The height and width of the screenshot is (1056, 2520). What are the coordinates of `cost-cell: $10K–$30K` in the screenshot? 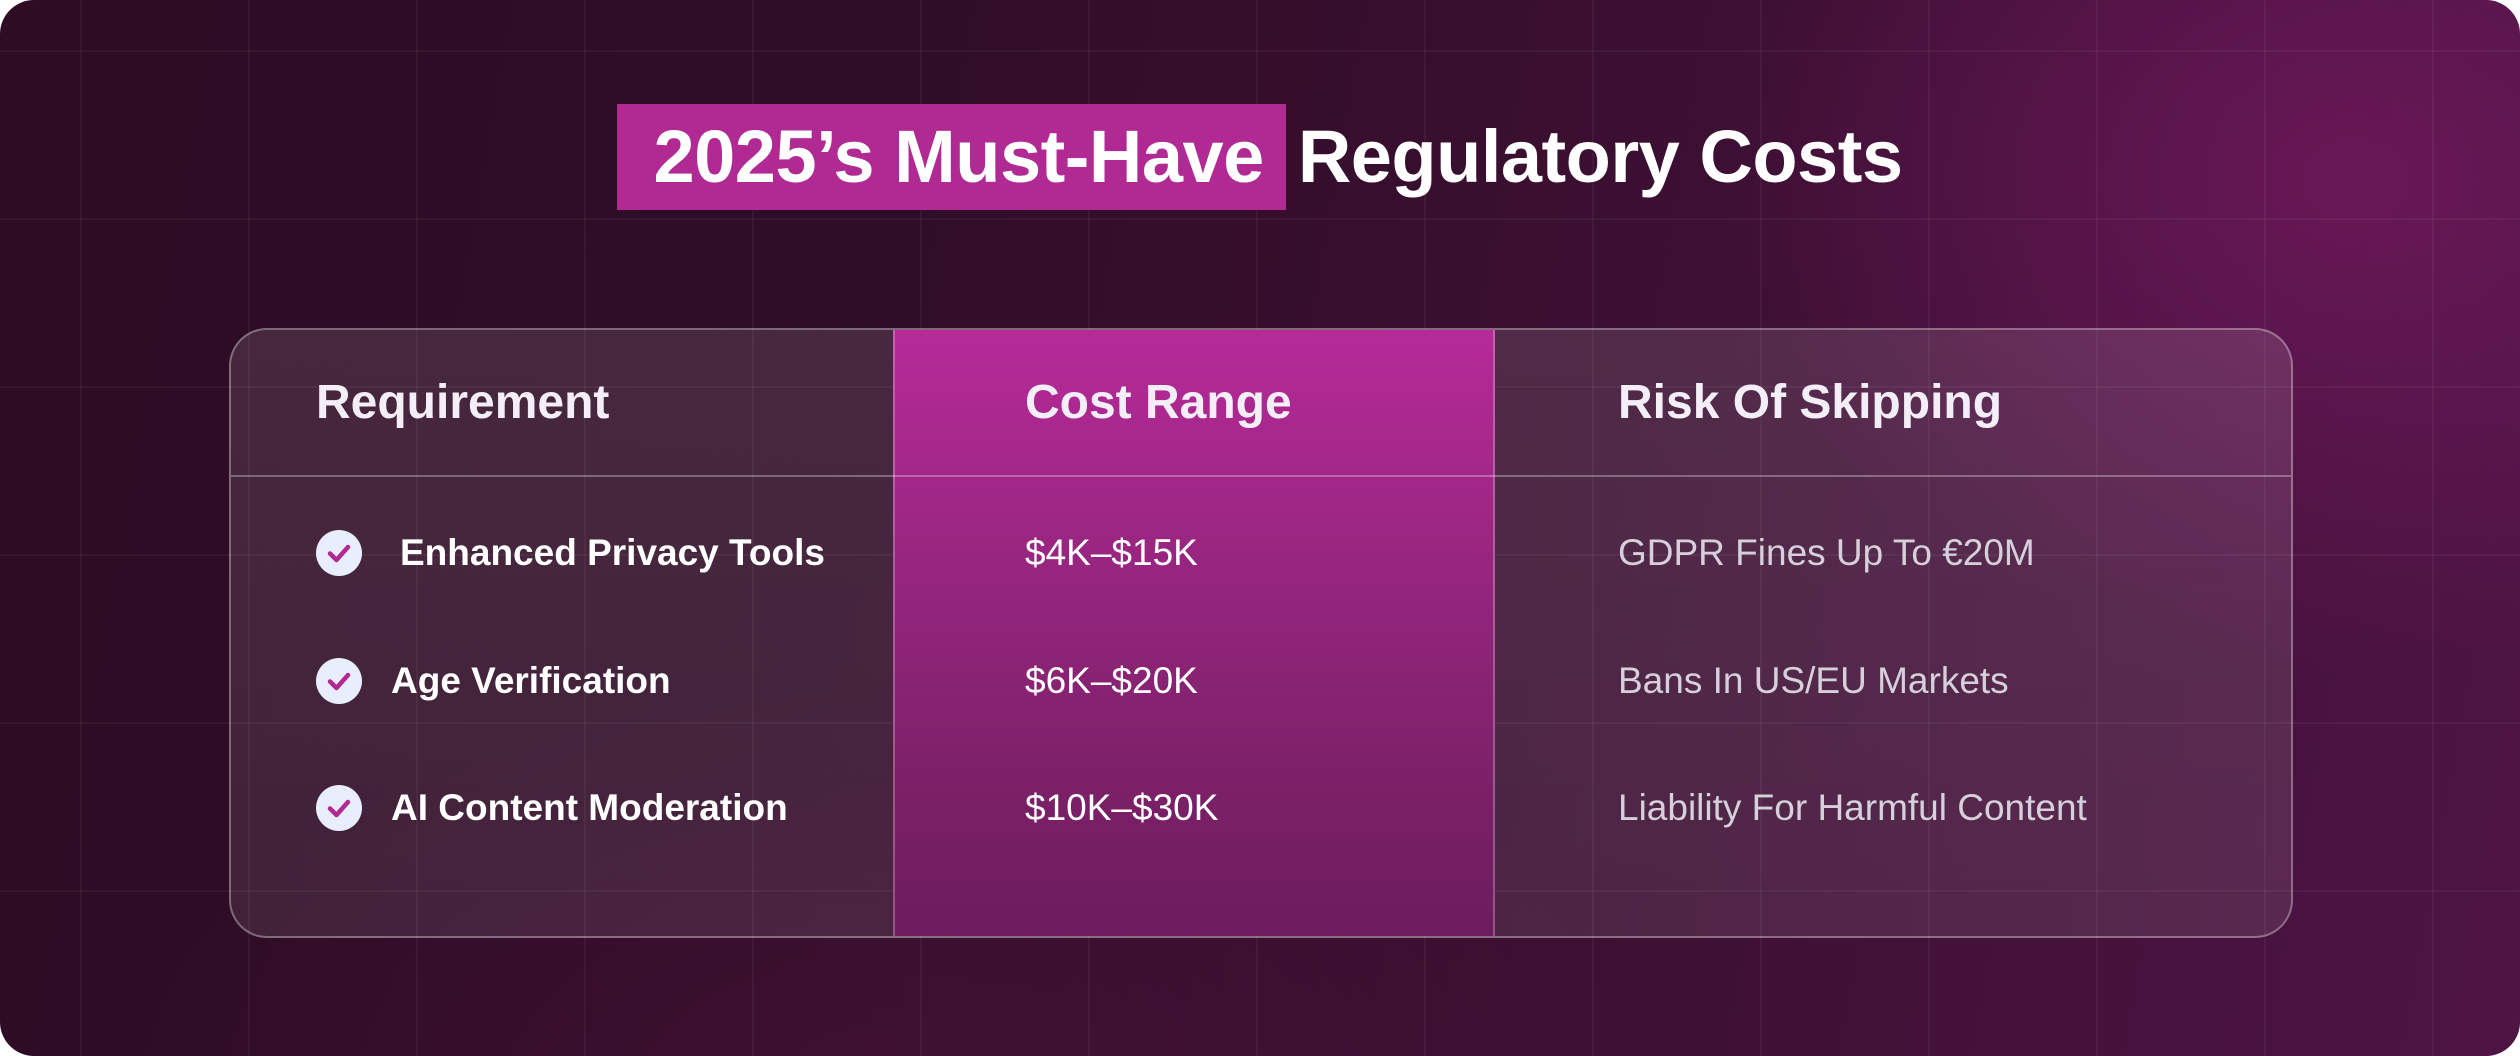 It's located at (1122, 807).